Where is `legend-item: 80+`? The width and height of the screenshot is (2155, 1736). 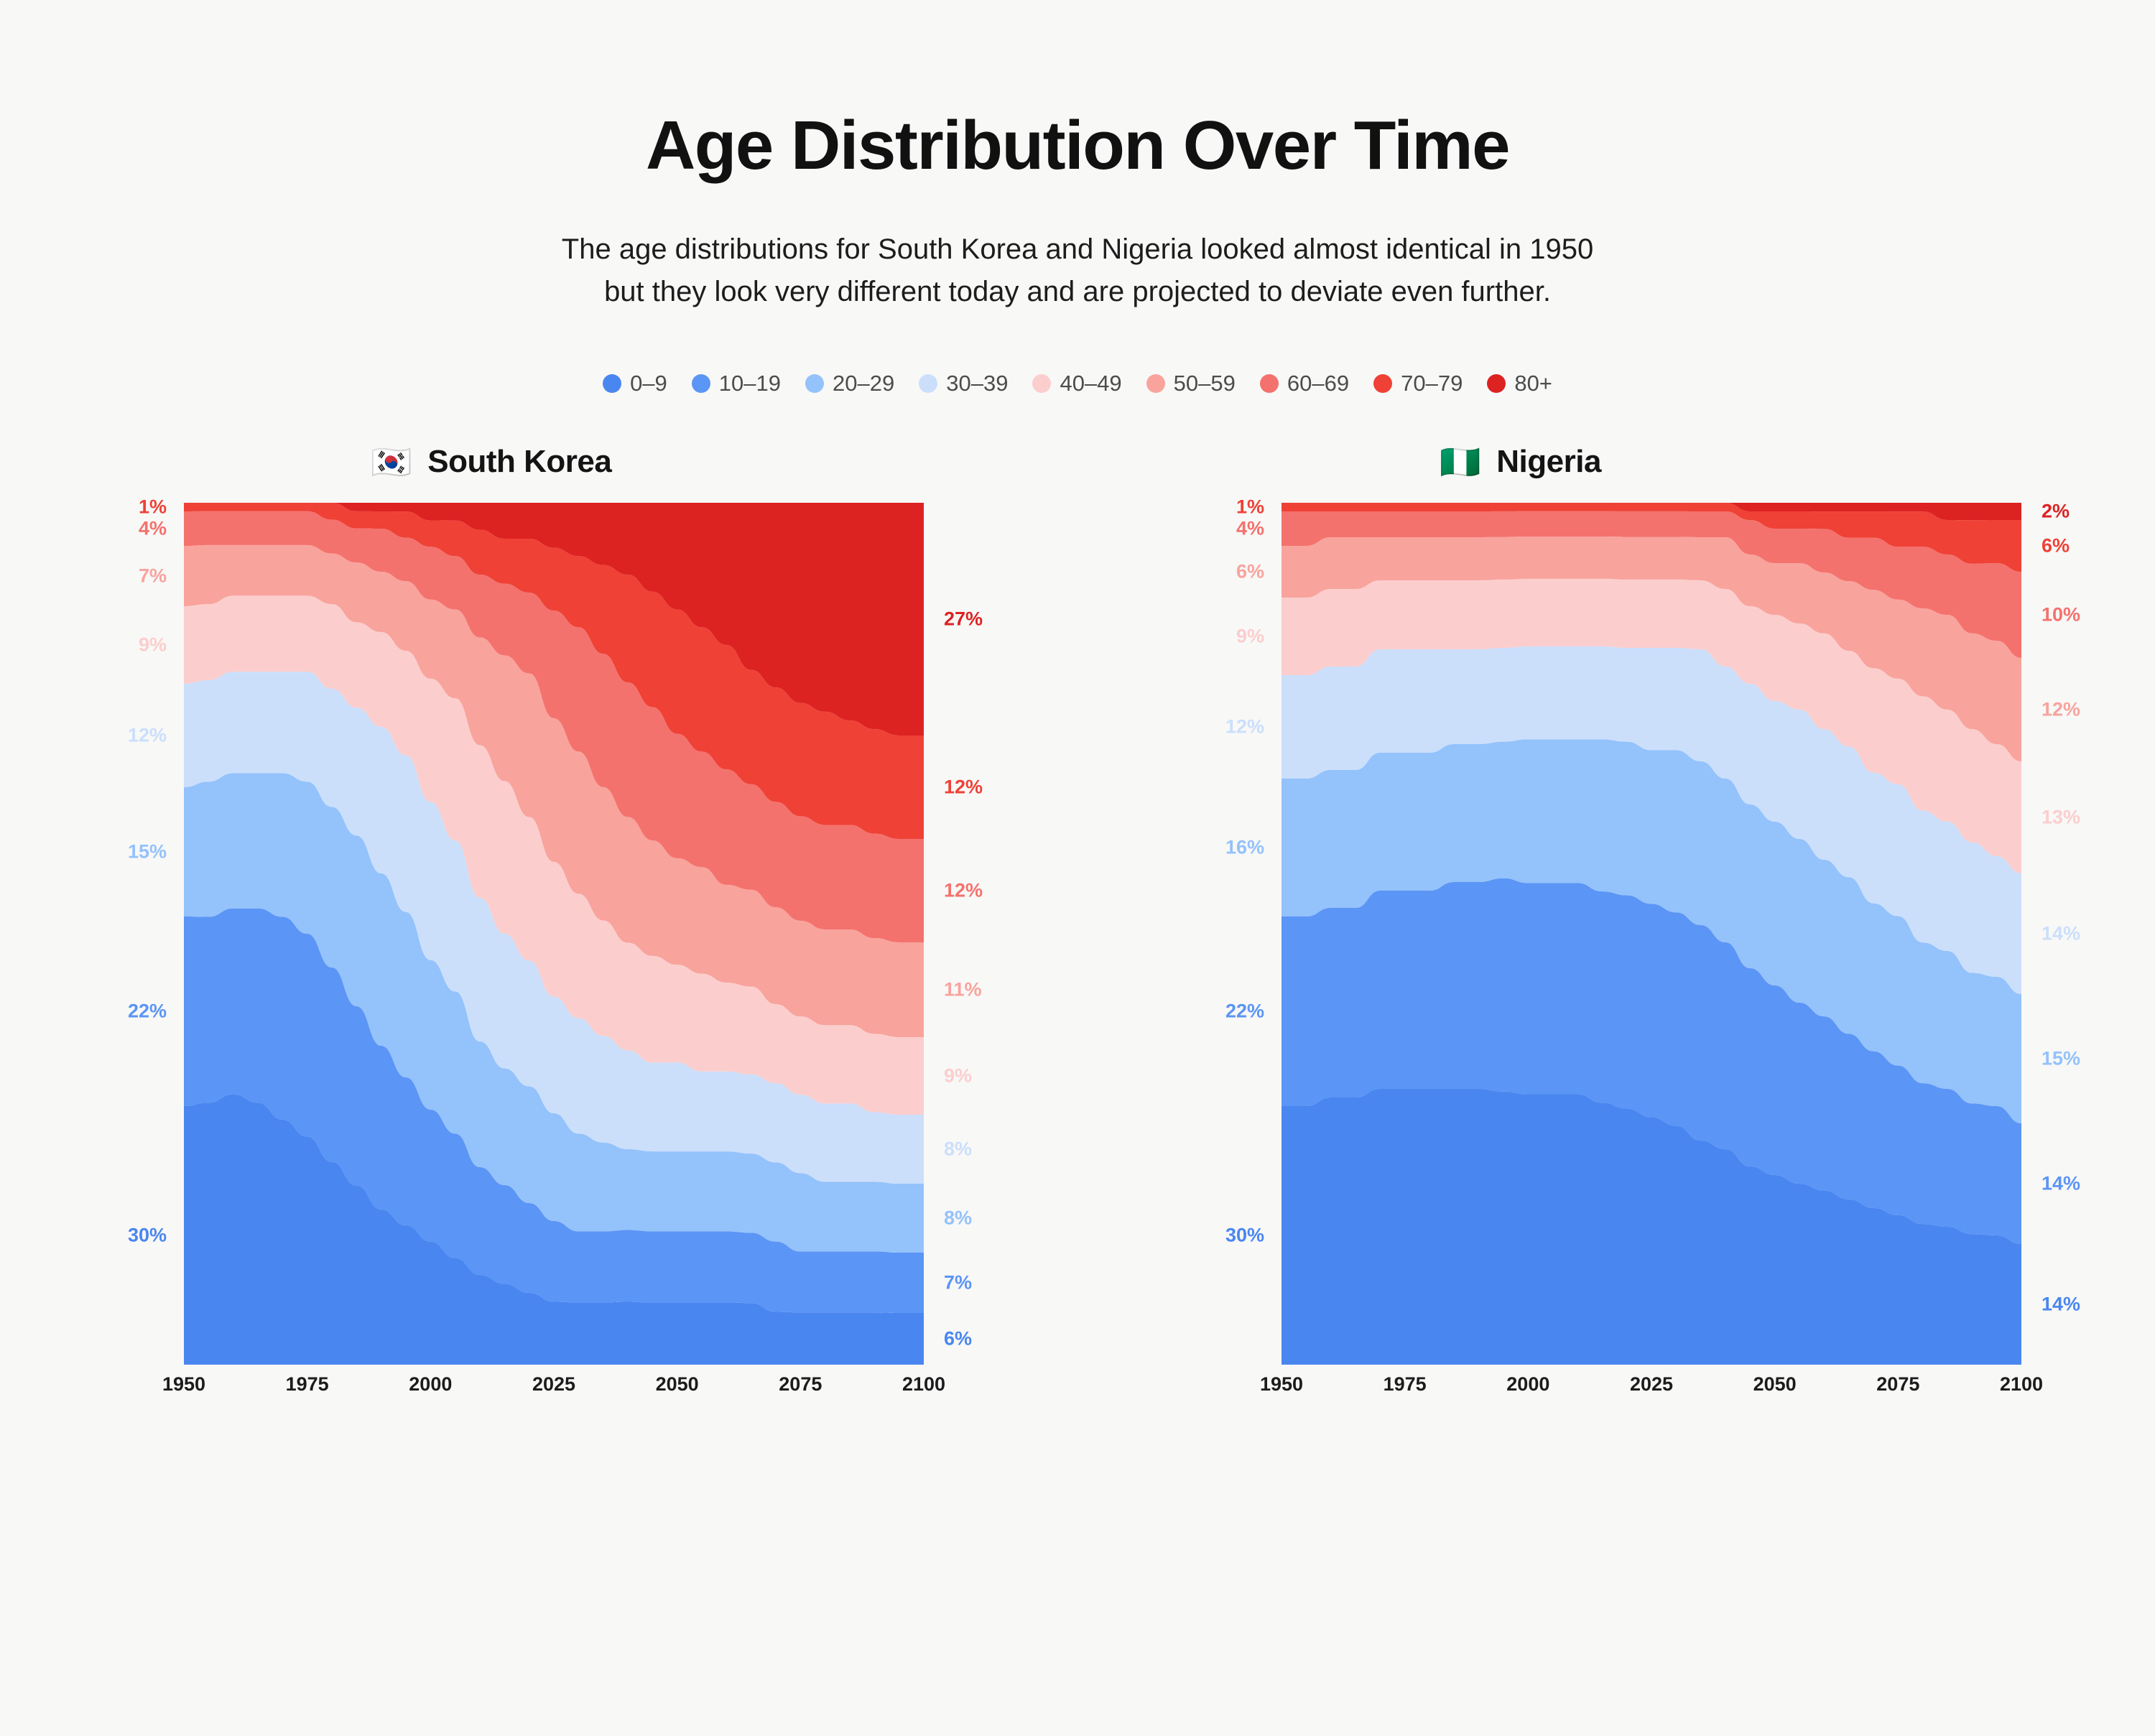 legend-item: 80+ is located at coordinates (1520, 383).